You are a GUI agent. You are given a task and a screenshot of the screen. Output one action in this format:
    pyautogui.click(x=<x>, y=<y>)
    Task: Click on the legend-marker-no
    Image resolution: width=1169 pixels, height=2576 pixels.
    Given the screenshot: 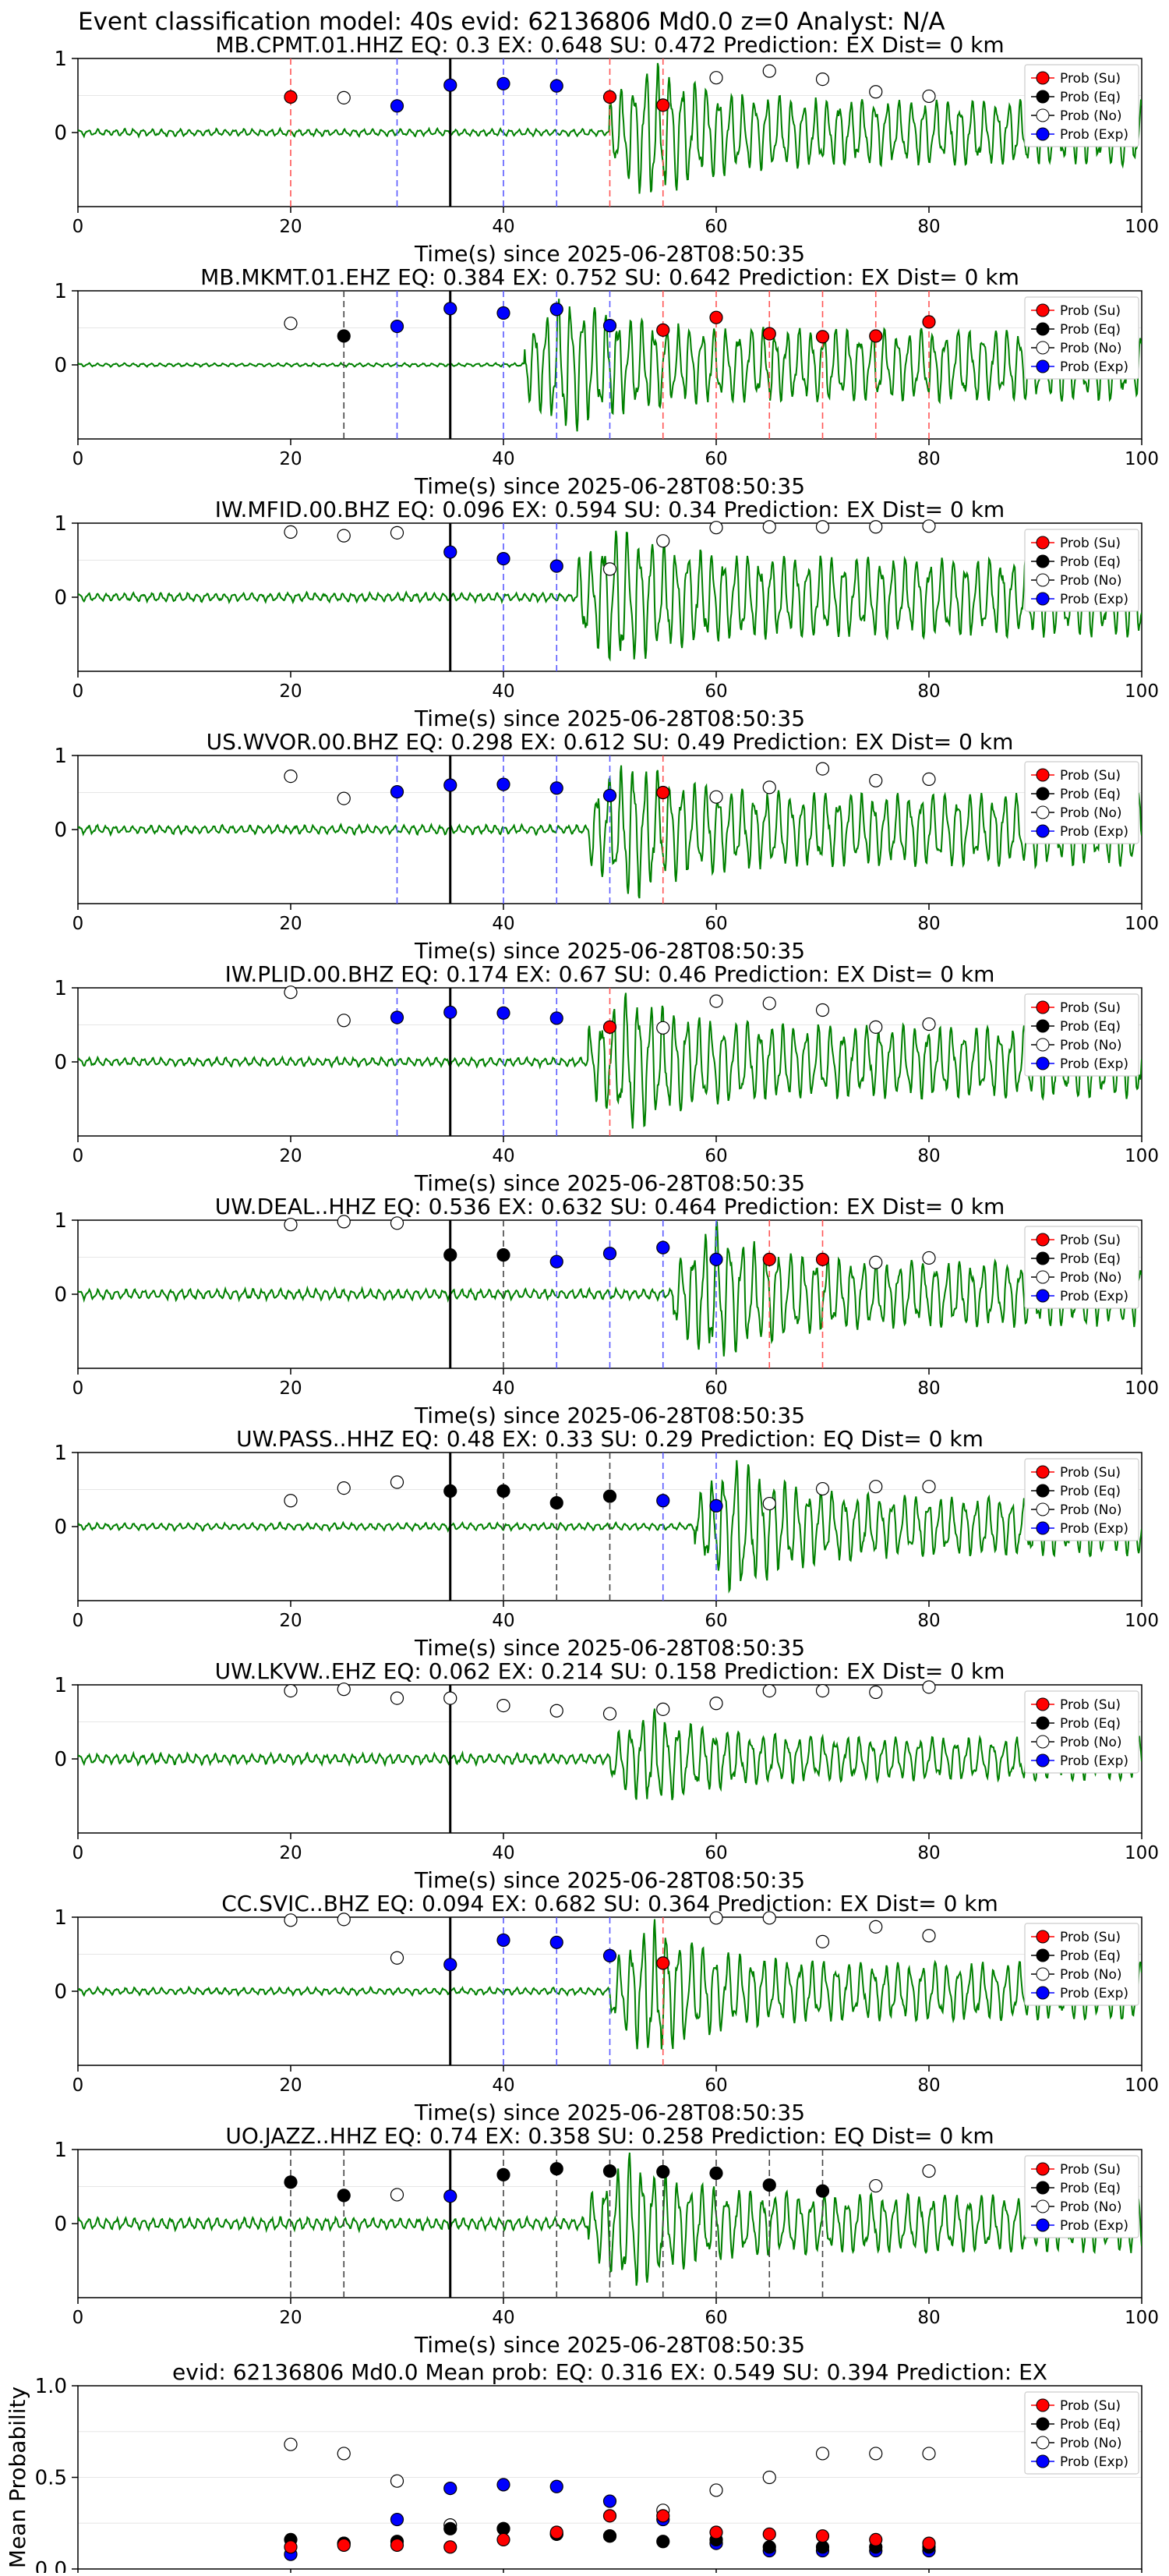 What is the action you would take?
    pyautogui.click(x=1043, y=1277)
    